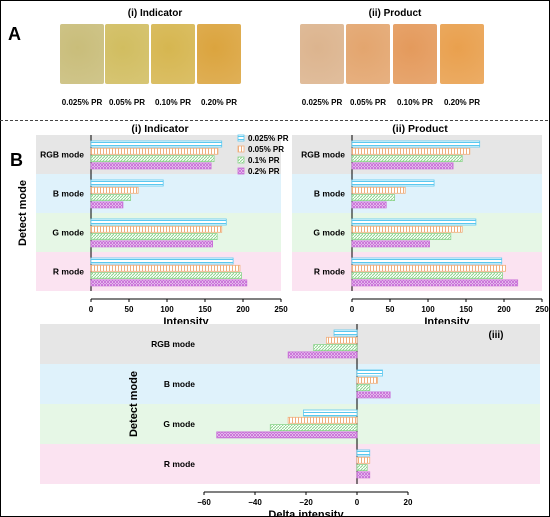  I want to click on delta-category-2: B mode, so click(179, 384).